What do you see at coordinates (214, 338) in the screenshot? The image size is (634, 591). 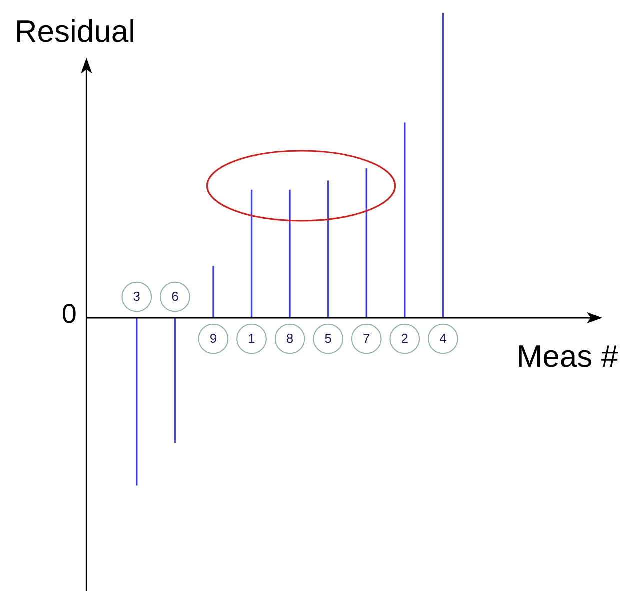 I see `x-tick-label: 9` at bounding box center [214, 338].